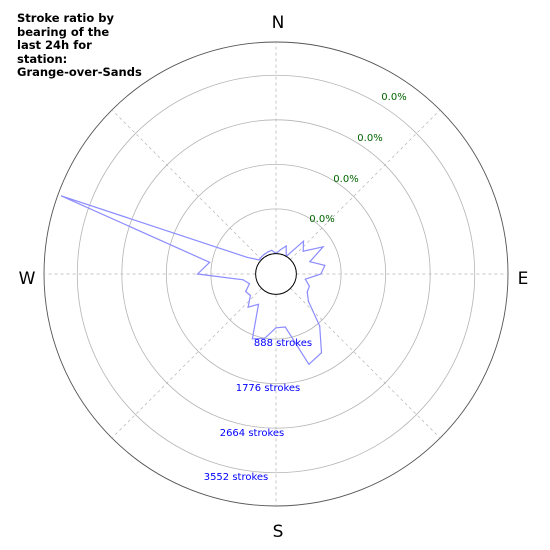  What do you see at coordinates (283, 343) in the screenshot?
I see `count-tick-label: 888 strokes` at bounding box center [283, 343].